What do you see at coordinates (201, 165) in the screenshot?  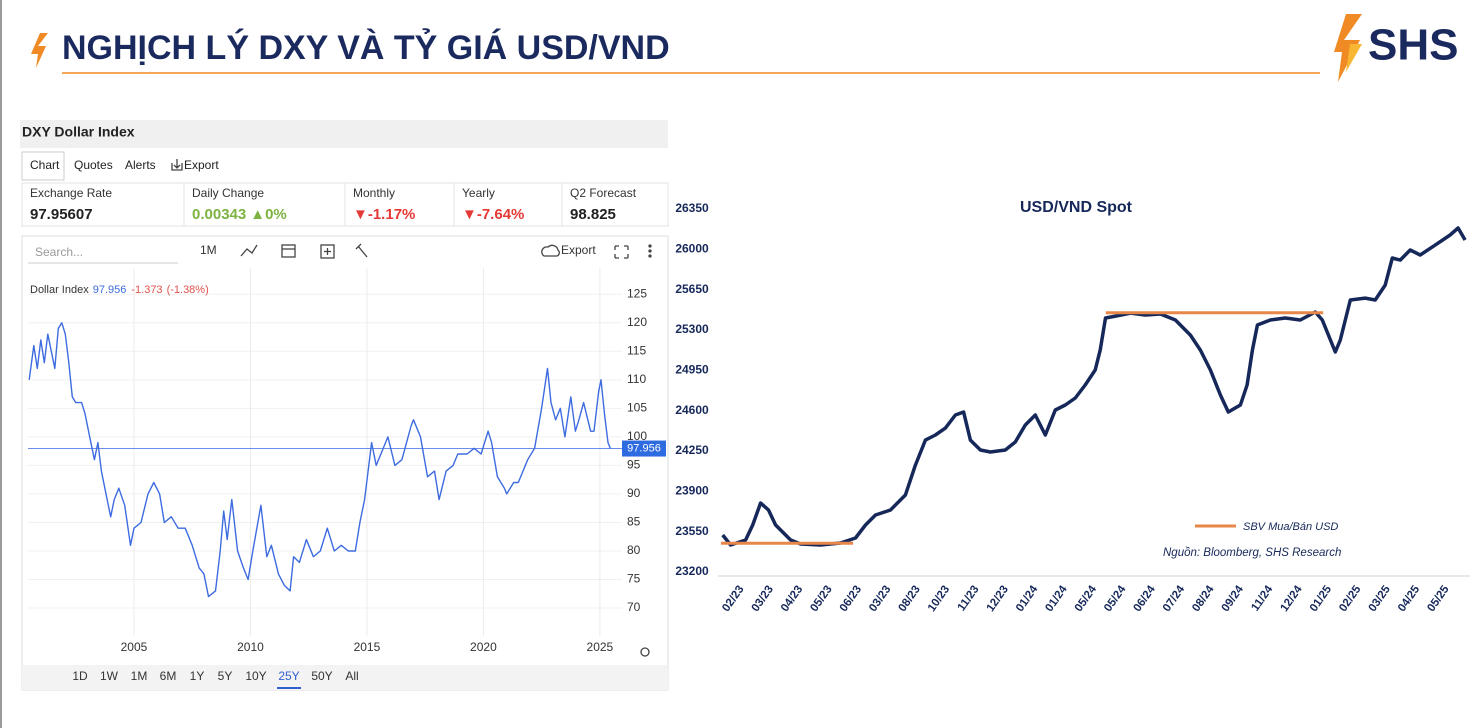 I see `tab: Export` at bounding box center [201, 165].